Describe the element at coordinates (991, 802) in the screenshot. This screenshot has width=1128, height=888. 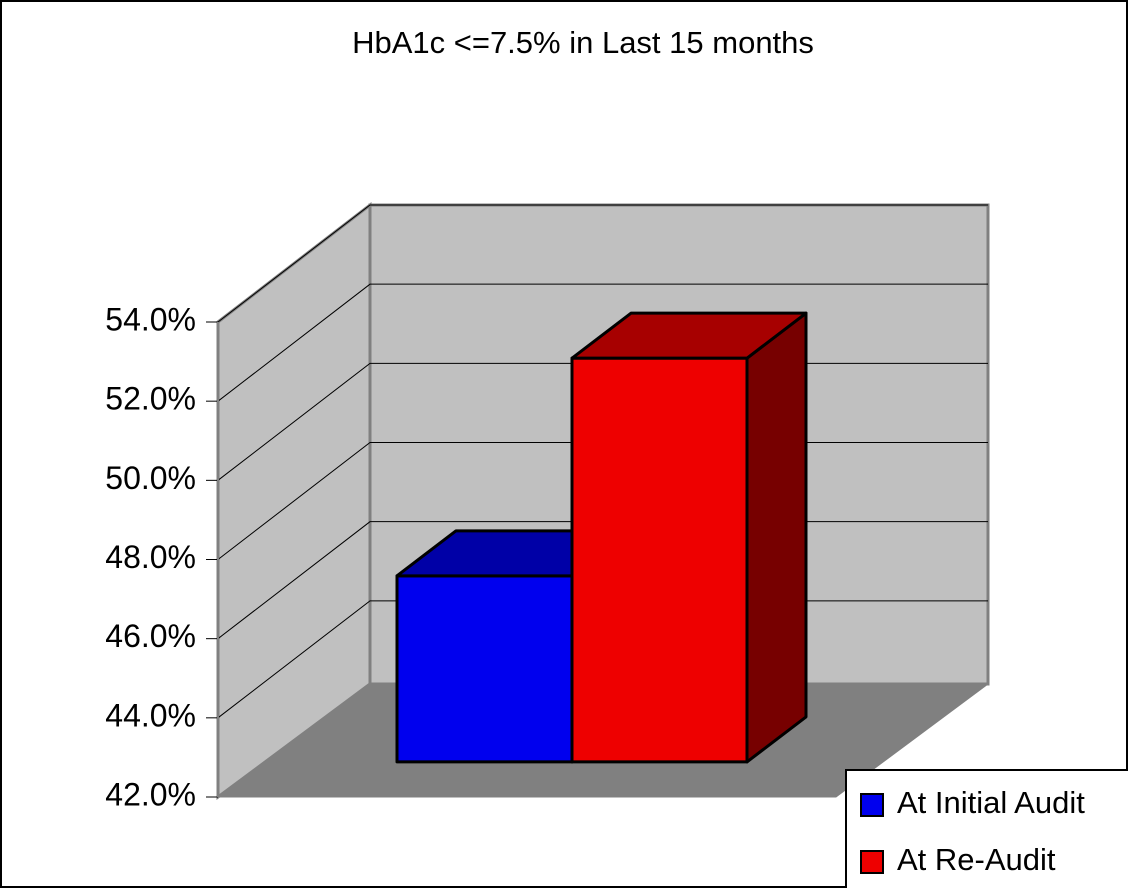
I see `legend-label: At Initial Audit` at that location.